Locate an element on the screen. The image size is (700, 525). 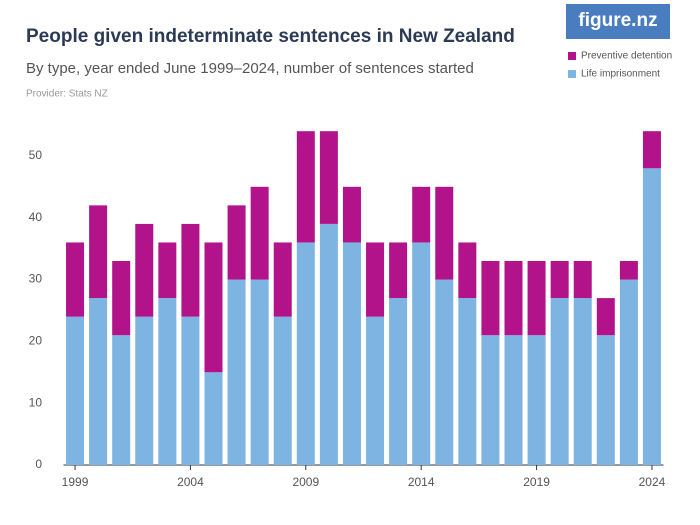
x-tick-label: 2009 is located at coordinates (305, 482).